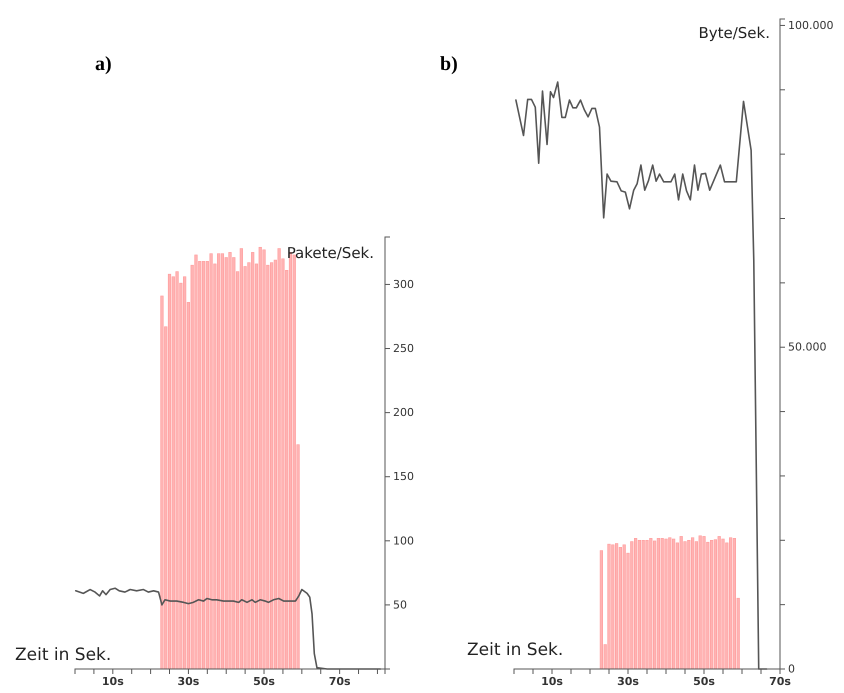 The width and height of the screenshot is (844, 693). Describe the element at coordinates (403, 284) in the screenshot. I see `y-tick-label: 300` at that location.